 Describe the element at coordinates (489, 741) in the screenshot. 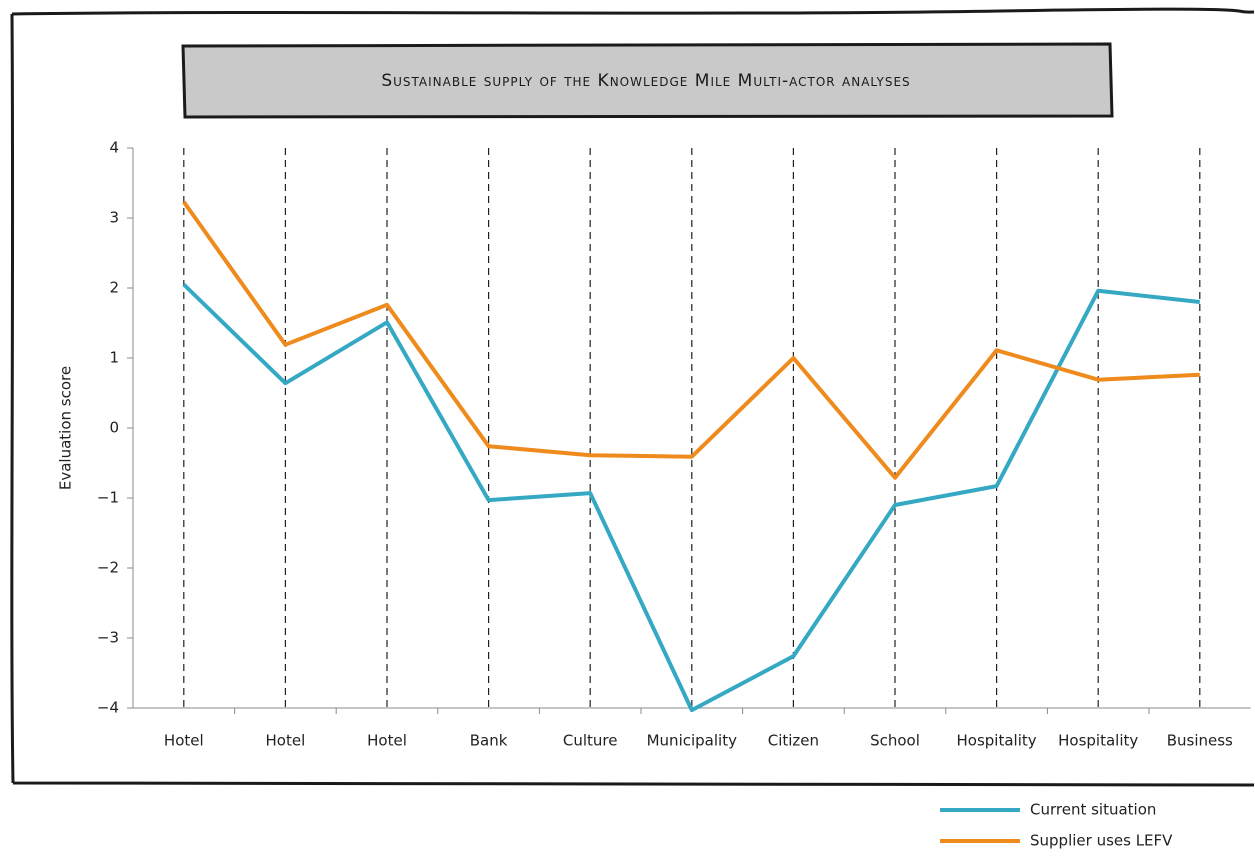

I see `x-tick-label: Bank` at that location.